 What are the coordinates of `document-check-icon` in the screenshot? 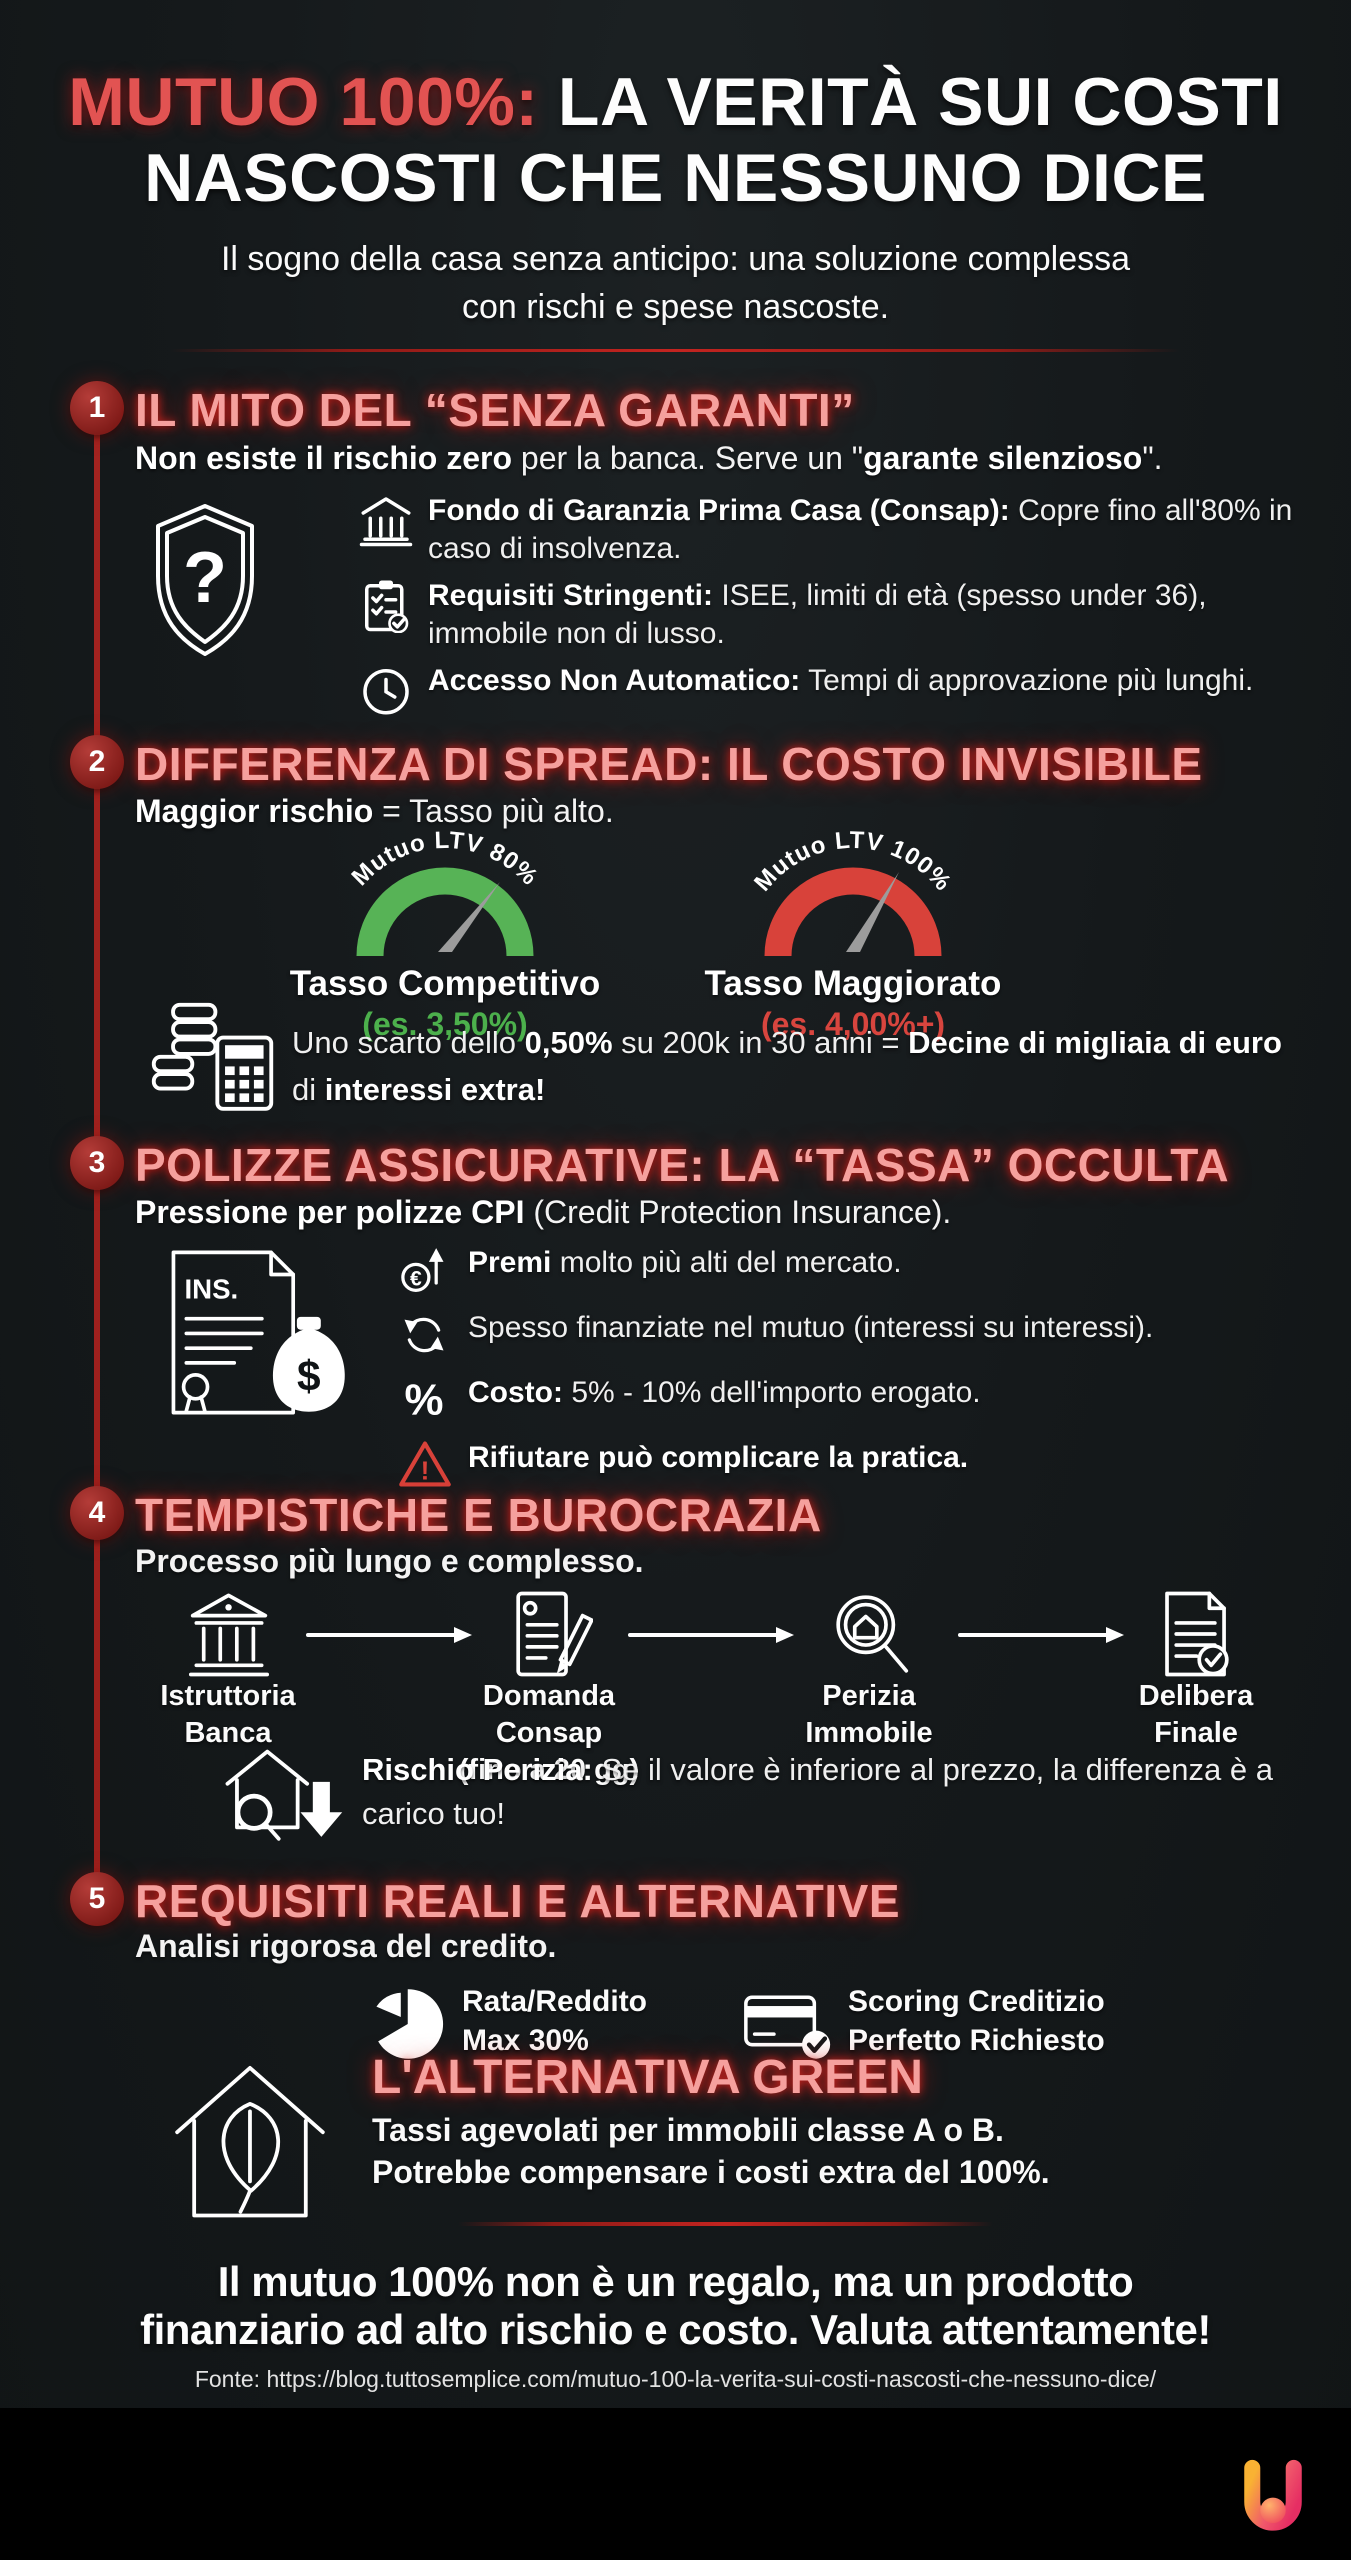 It's located at (1196, 1634).